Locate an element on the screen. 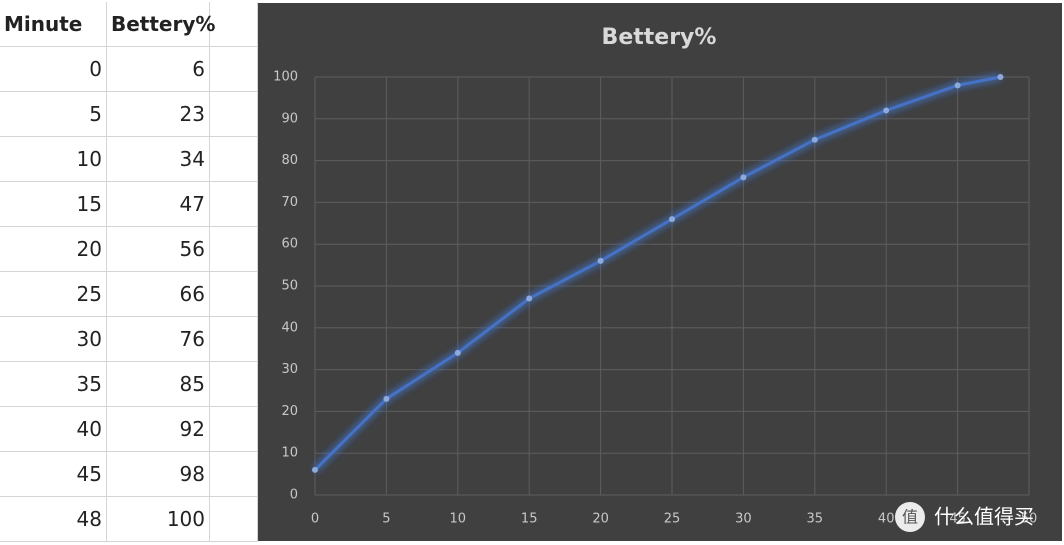 This screenshot has height=545, width=1064. data-cell: 100 is located at coordinates (158, 519).